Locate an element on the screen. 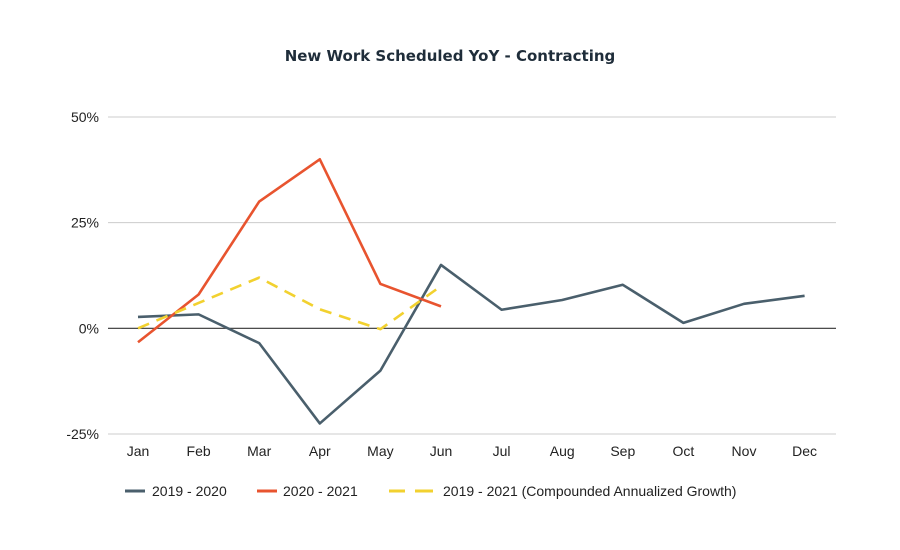  y-axis-ticks: 50% 25% 0% -25% is located at coordinates (82, 275).